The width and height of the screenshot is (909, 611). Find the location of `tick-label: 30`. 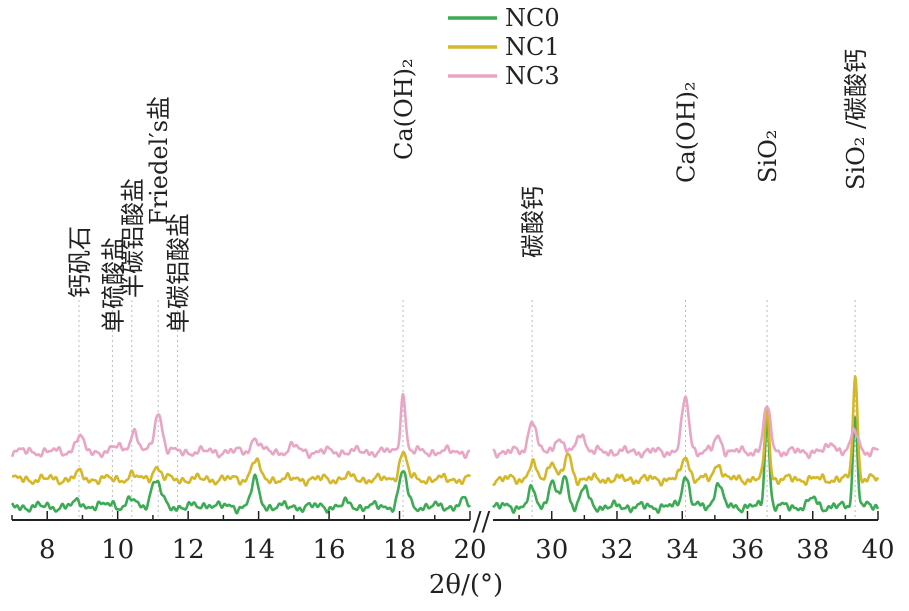

tick-label: 30 is located at coordinates (551, 550).